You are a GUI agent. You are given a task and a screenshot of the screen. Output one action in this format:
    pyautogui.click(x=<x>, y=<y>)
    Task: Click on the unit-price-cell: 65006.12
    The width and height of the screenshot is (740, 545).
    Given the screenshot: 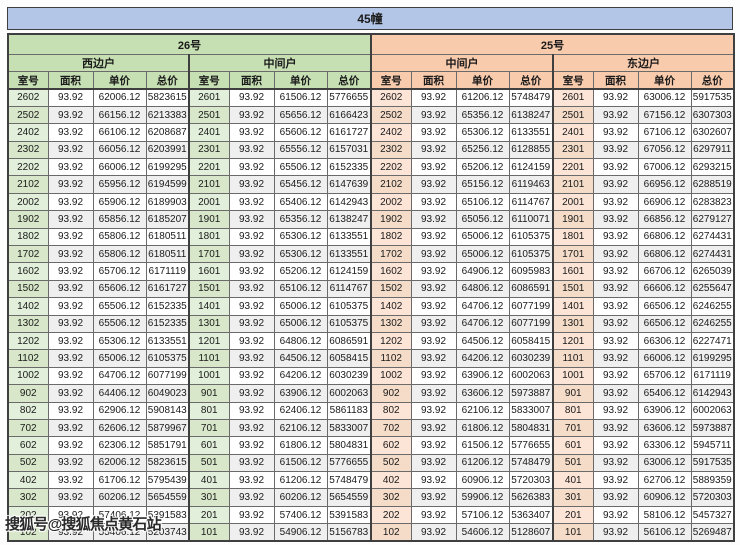 What is the action you would take?
    pyautogui.click(x=482, y=237)
    